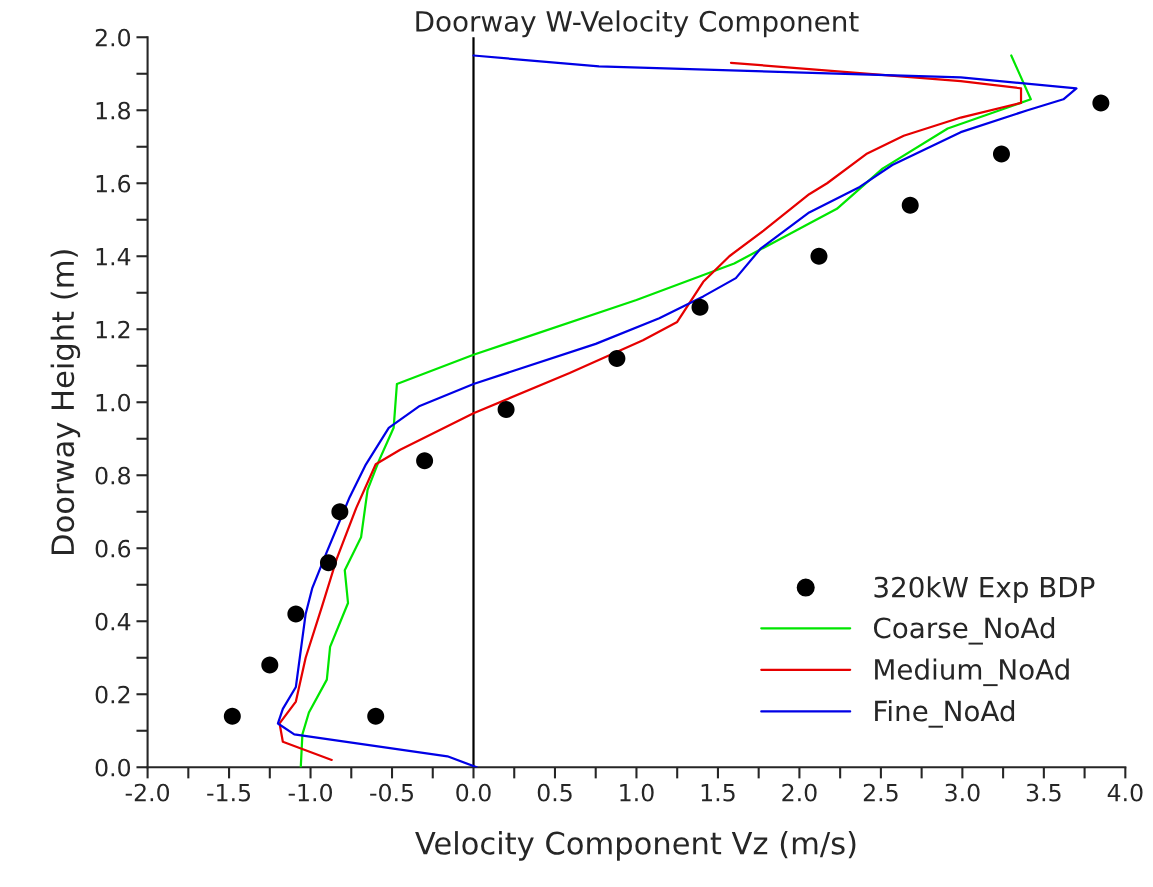 Image resolution: width=1153 pixels, height=887 pixels. What do you see at coordinates (113, 329) in the screenshot?
I see `y-tick-label: 1.2` at bounding box center [113, 329].